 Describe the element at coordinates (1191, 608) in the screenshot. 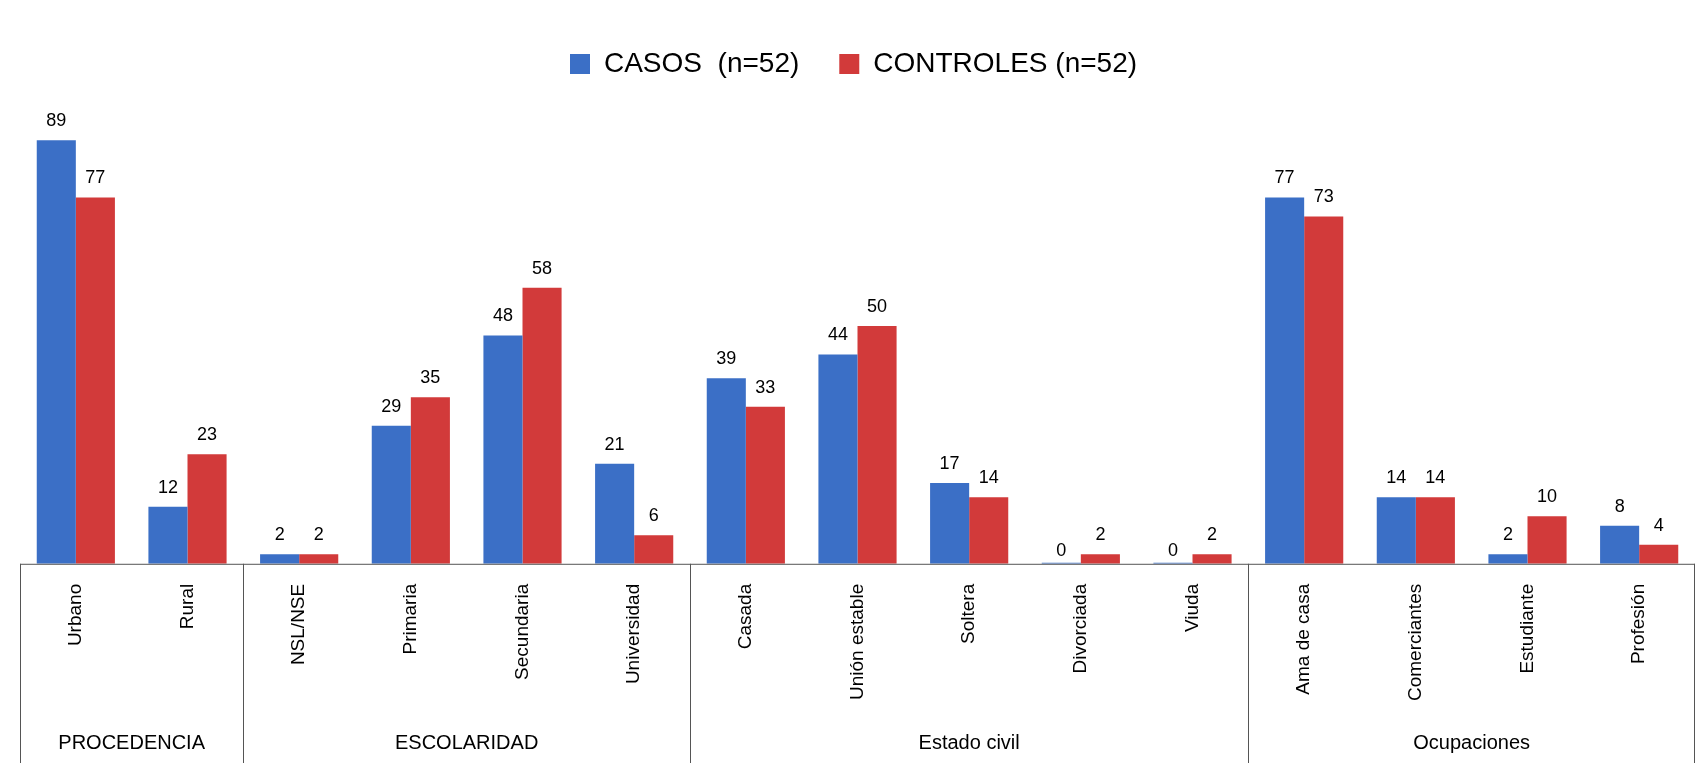

I see `x-tick-label: Viuda` at that location.